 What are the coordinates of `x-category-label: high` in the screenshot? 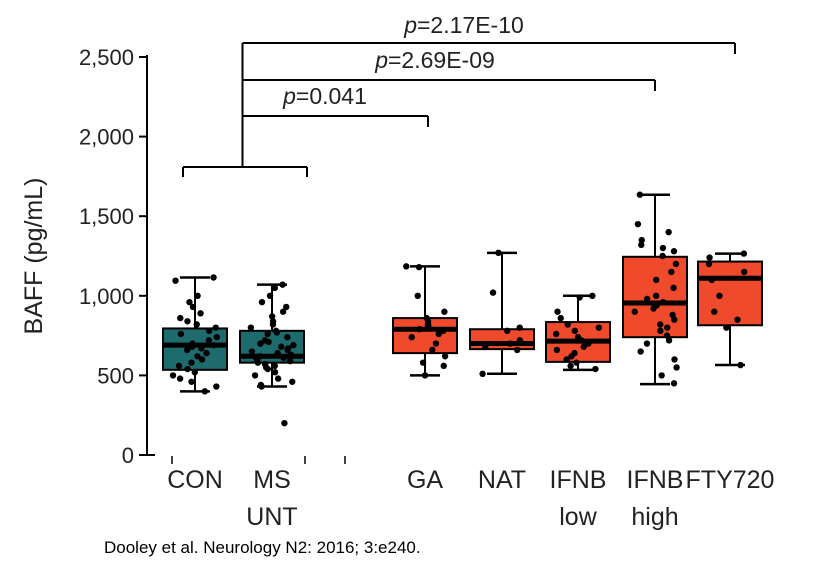 It's located at (654, 517).